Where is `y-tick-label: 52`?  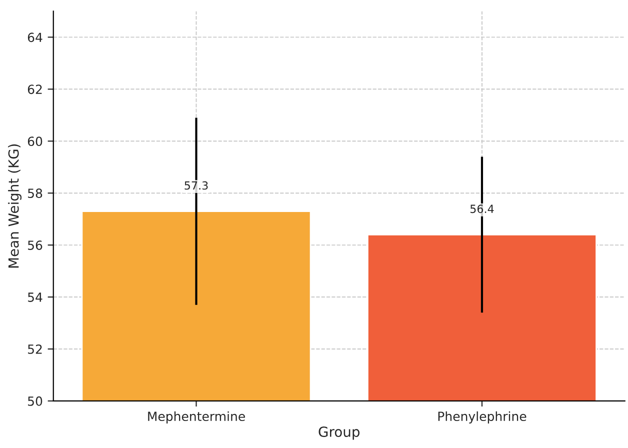
y-tick-label: 52 is located at coordinates (35, 349).